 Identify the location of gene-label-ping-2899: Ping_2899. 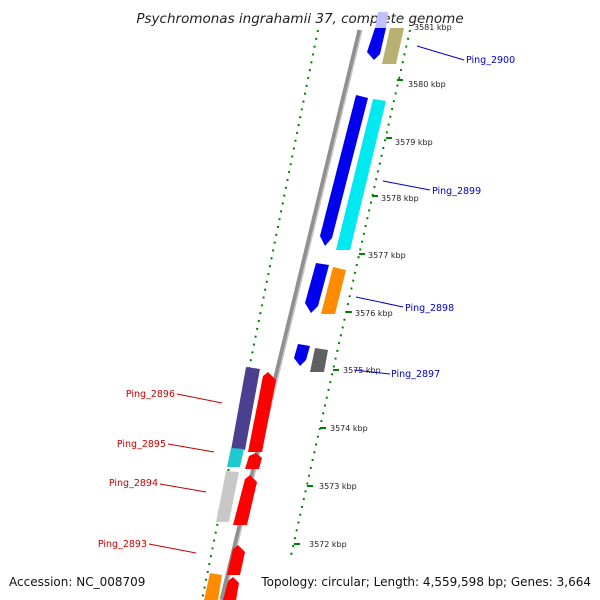
(456, 191).